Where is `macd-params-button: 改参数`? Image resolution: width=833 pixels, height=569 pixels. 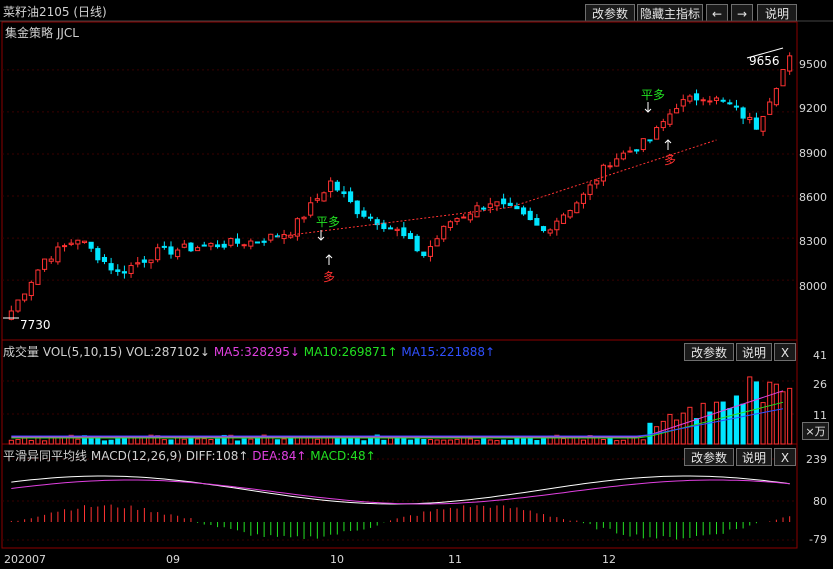
macd-params-button: 改参数 is located at coordinates (709, 457).